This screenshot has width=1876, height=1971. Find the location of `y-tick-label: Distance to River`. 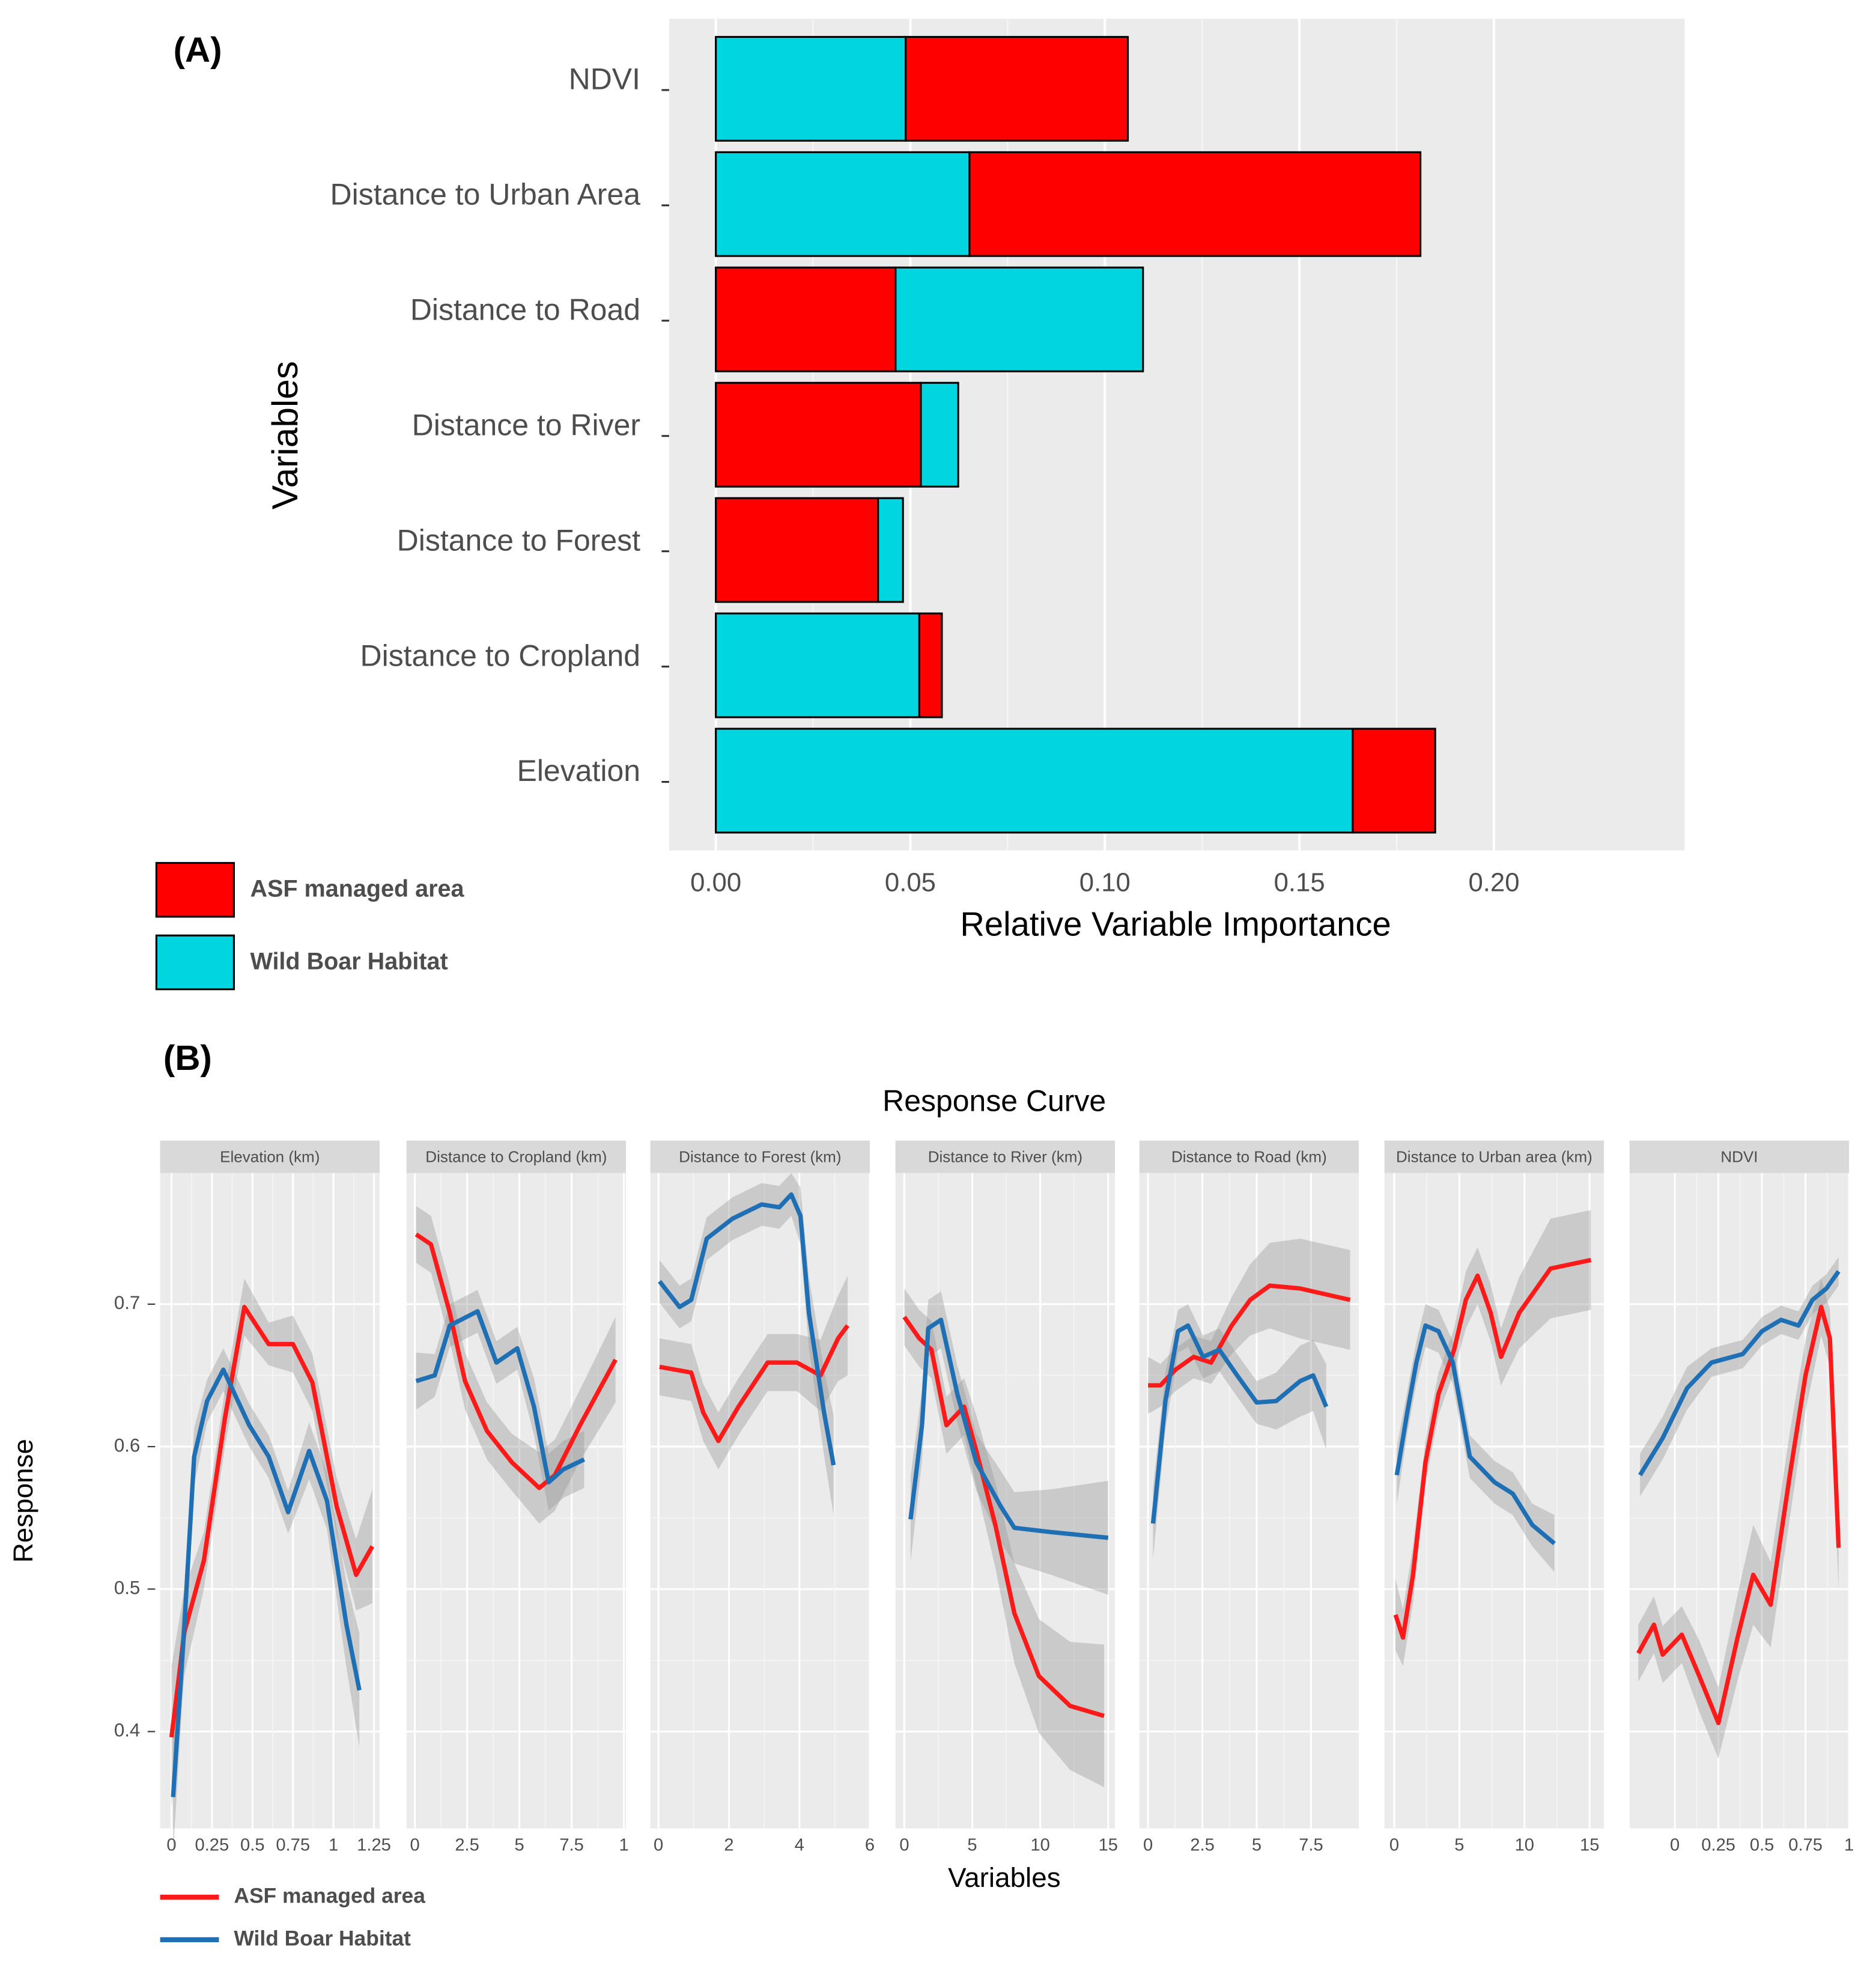

y-tick-label: Distance to River is located at coordinates (526, 425).